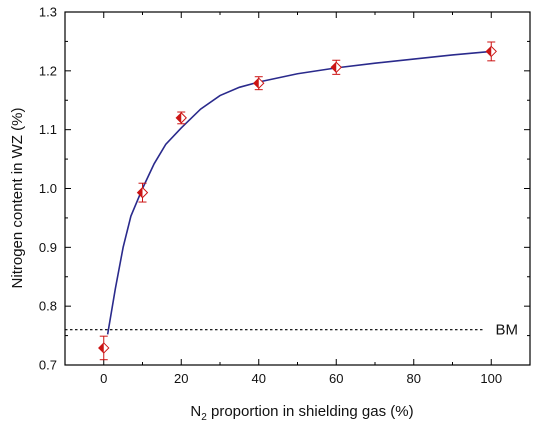  Describe the element at coordinates (48, 365) in the screenshot. I see `y-tick-label: 0.7` at that location.